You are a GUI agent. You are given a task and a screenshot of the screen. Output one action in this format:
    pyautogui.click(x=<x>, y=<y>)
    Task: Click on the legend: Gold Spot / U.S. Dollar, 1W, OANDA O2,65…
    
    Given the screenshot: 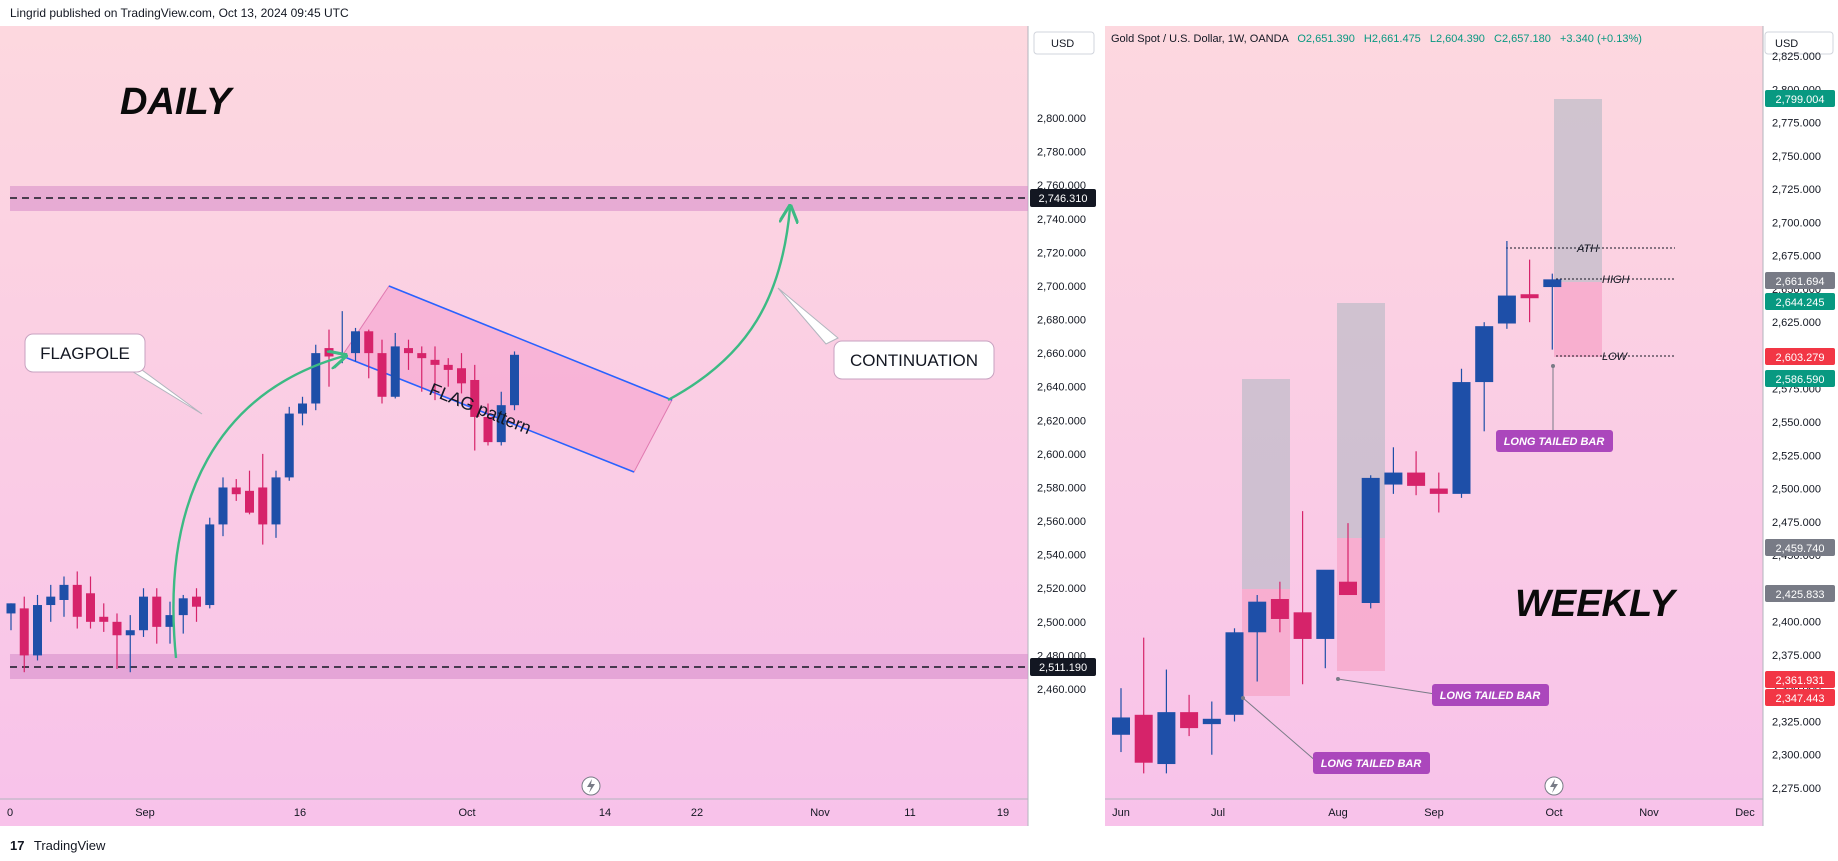 What is the action you would take?
    pyautogui.click(x=1376, y=39)
    